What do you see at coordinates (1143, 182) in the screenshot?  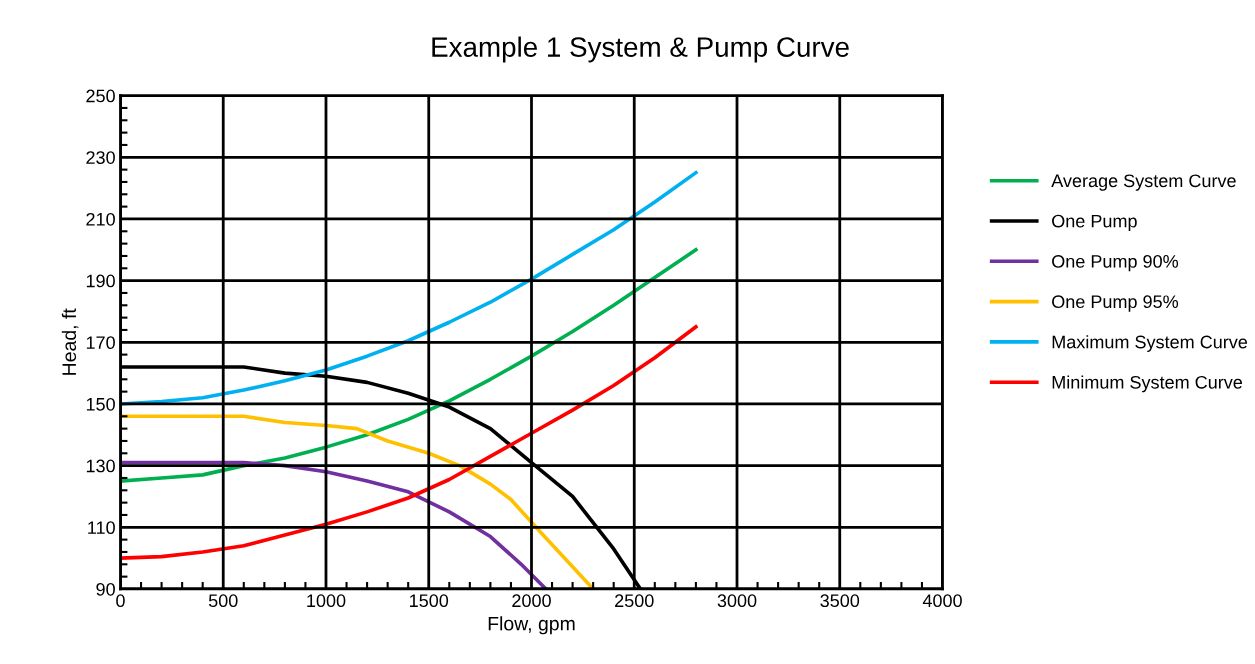 I see `legend-label: Average System Curve` at bounding box center [1143, 182].